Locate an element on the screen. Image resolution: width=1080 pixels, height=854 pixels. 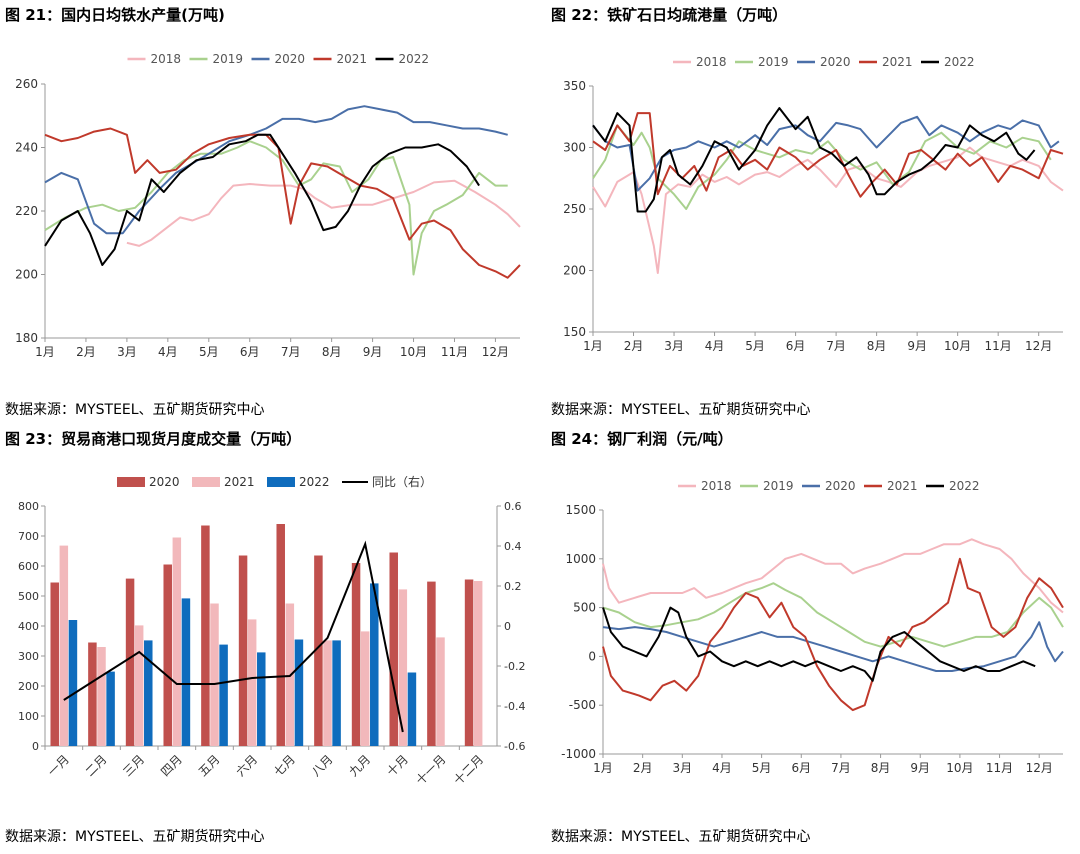
legend-swatch-2020 is located at coordinates (131, 482).